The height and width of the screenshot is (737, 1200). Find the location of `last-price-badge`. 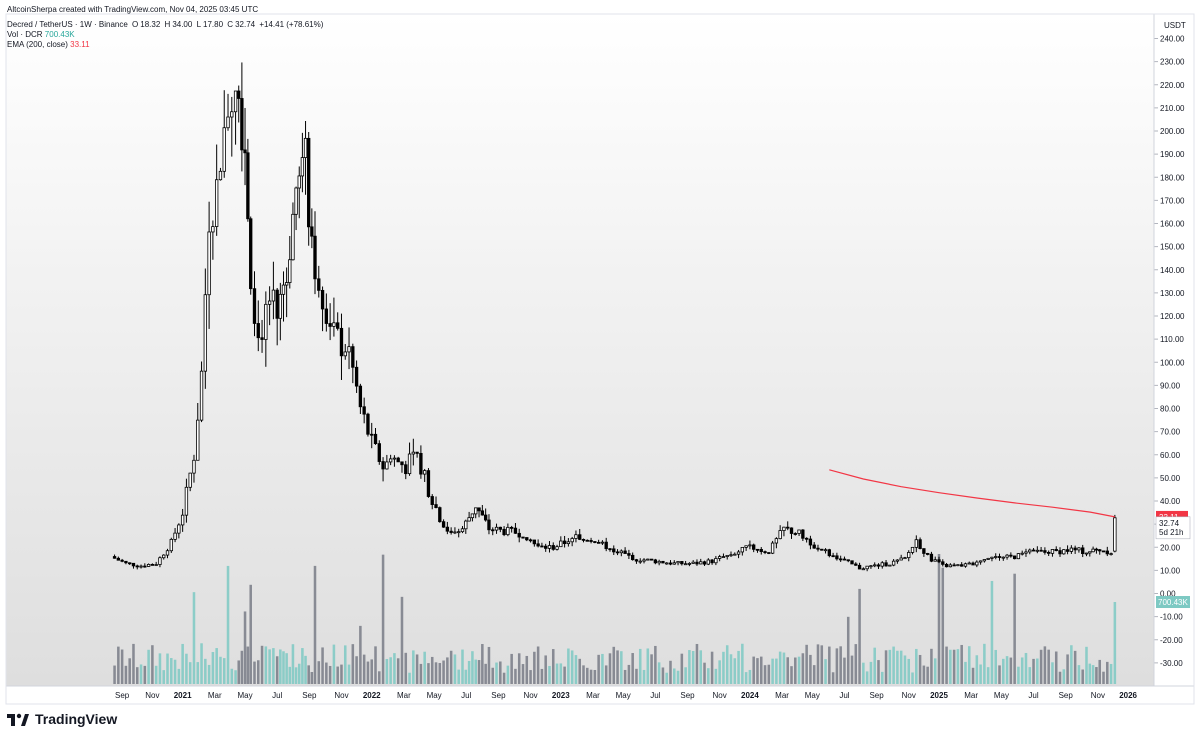

last-price-badge is located at coordinates (1173, 528).